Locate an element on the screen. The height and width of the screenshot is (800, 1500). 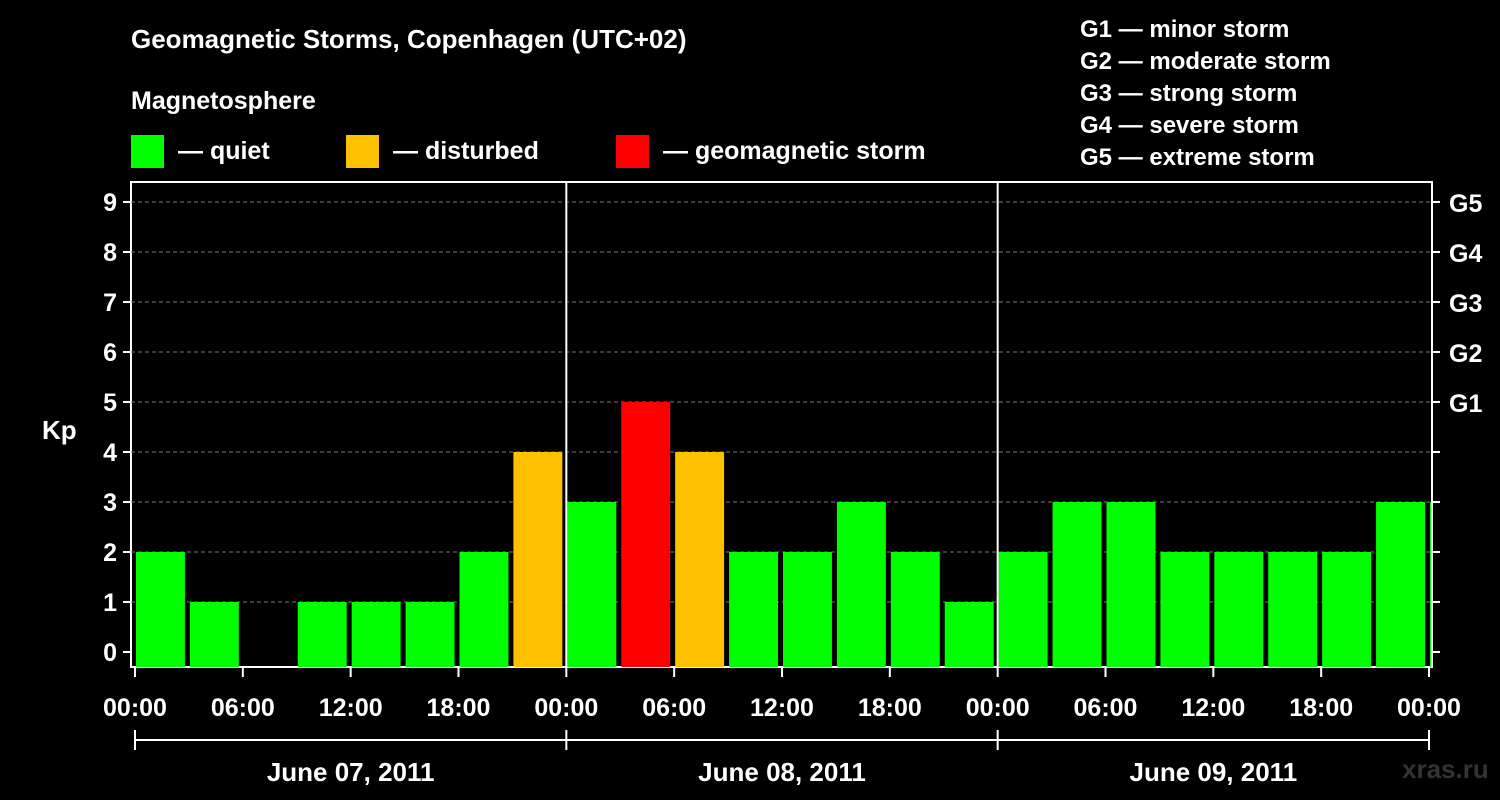
y-tick-label: 2 is located at coordinates (110, 553).